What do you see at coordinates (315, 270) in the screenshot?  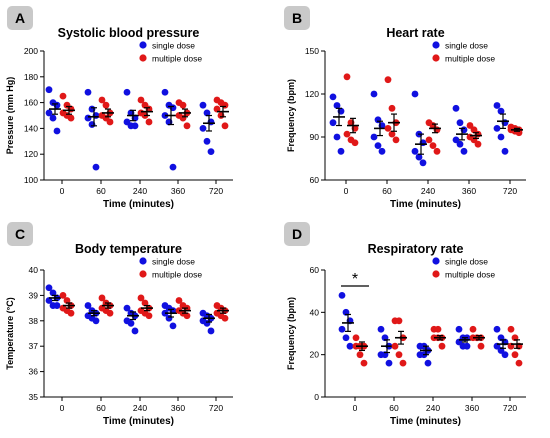 I see `y-tick-label: 60` at bounding box center [315, 270].